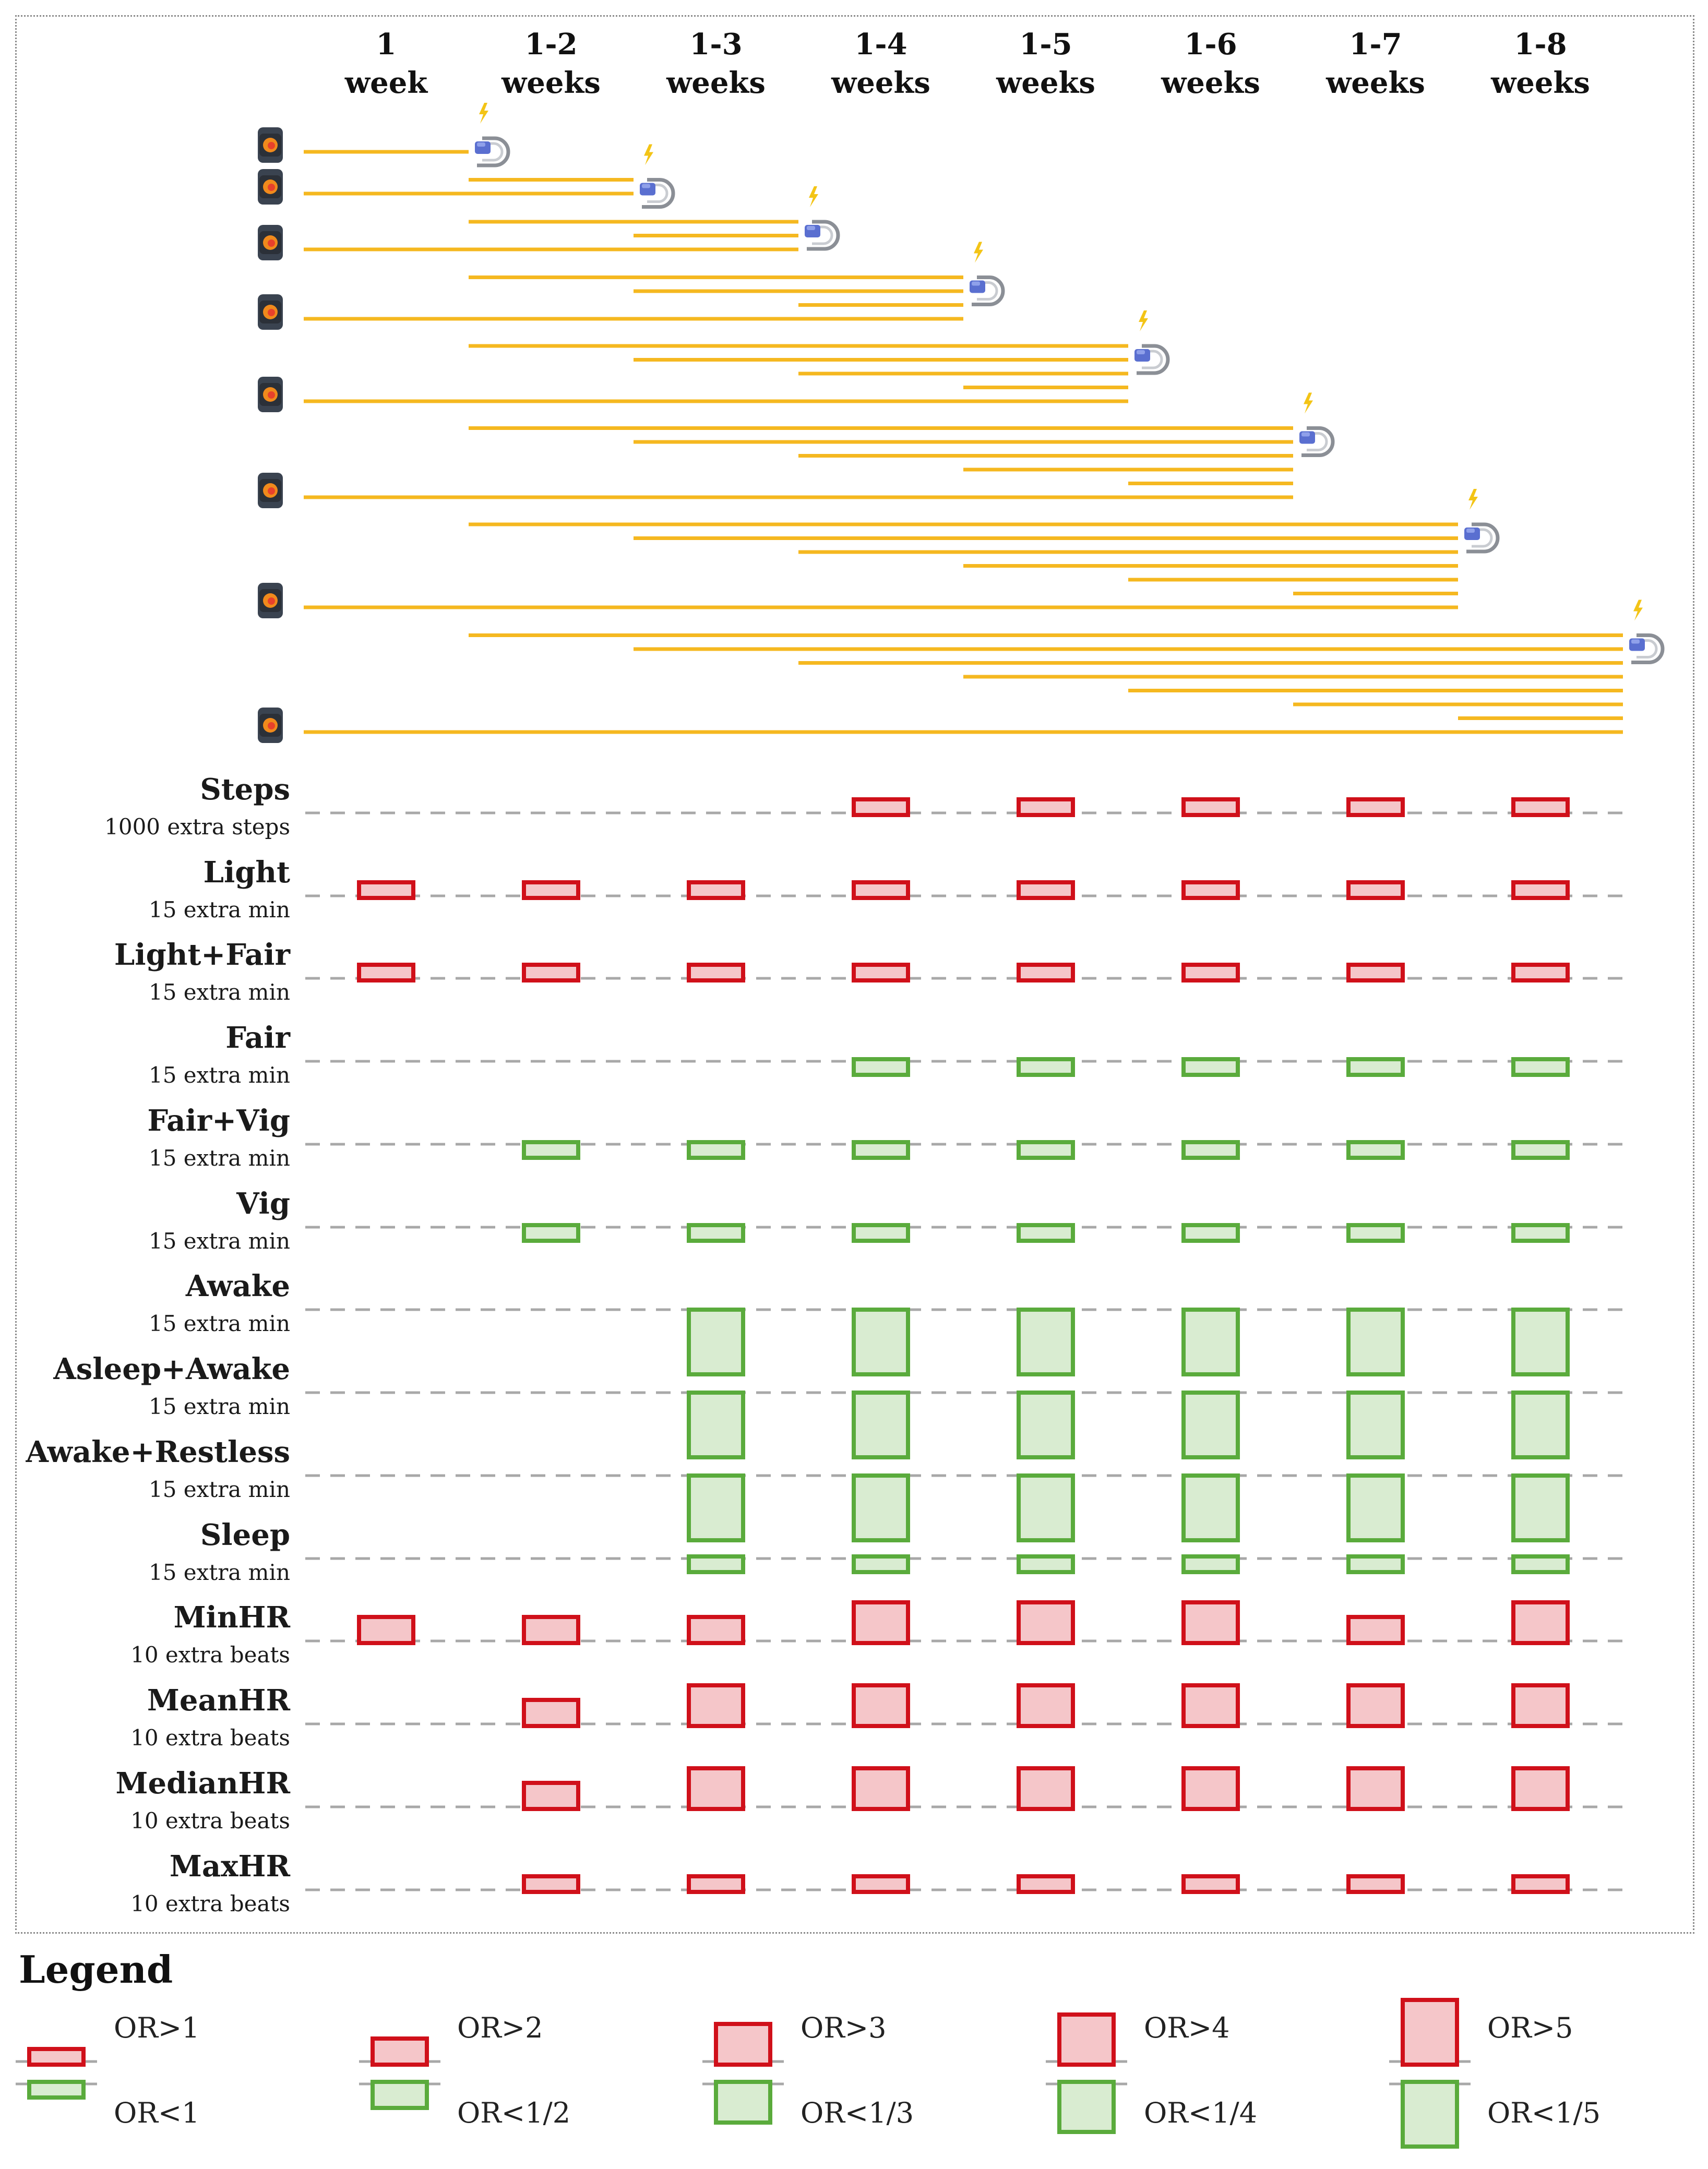 Image resolution: width=1708 pixels, height=2169 pixels. What do you see at coordinates (96, 1970) in the screenshot?
I see `legend-title: Legend` at bounding box center [96, 1970].